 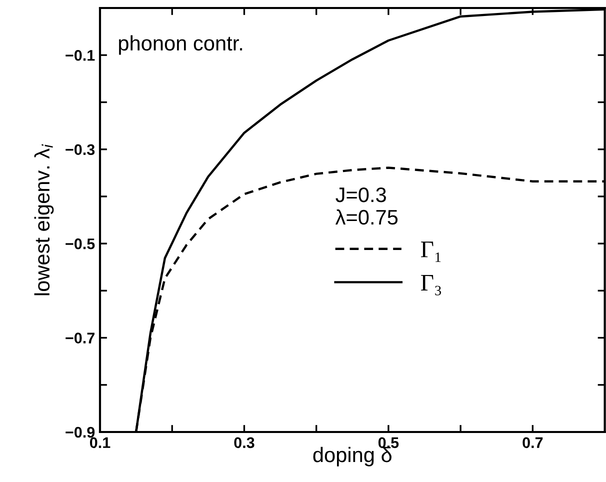 I want to click on legend-label: Γ₃, so click(x=431, y=285).